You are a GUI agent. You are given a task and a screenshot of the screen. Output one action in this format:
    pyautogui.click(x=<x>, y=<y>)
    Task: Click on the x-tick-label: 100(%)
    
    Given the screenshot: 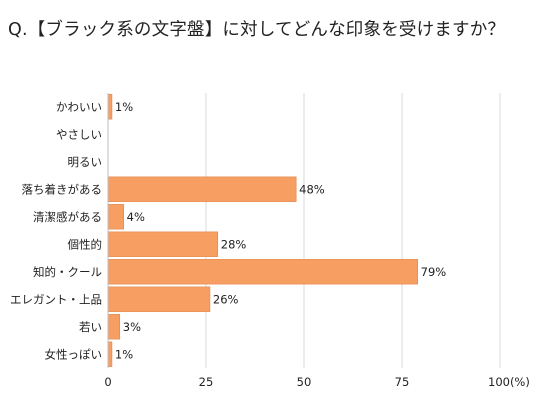 What is the action you would take?
    pyautogui.click(x=509, y=382)
    